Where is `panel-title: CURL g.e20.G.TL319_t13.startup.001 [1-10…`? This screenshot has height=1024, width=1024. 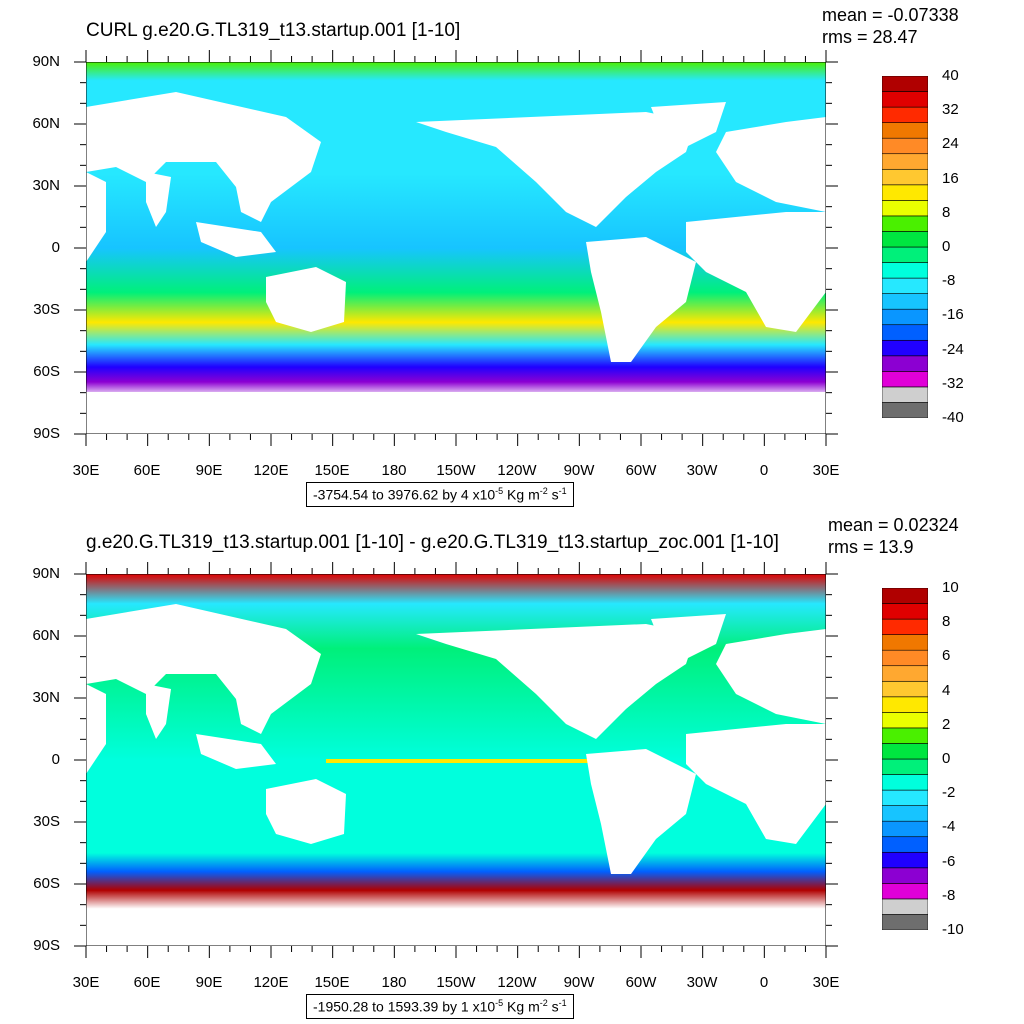
panel-title: CURL g.e20.G.TL319_t13.startup.001 [1-10… is located at coordinates (273, 30).